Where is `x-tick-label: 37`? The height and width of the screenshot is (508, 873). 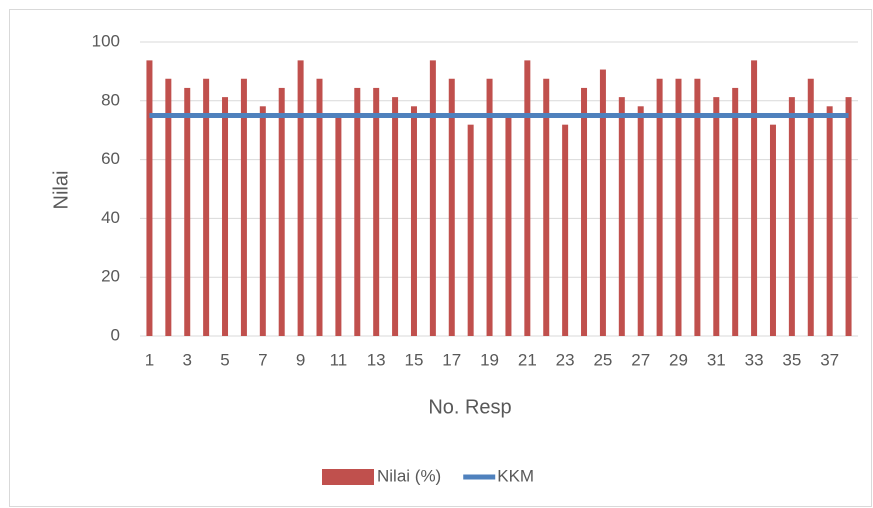
x-tick-label: 37 is located at coordinates (829, 359).